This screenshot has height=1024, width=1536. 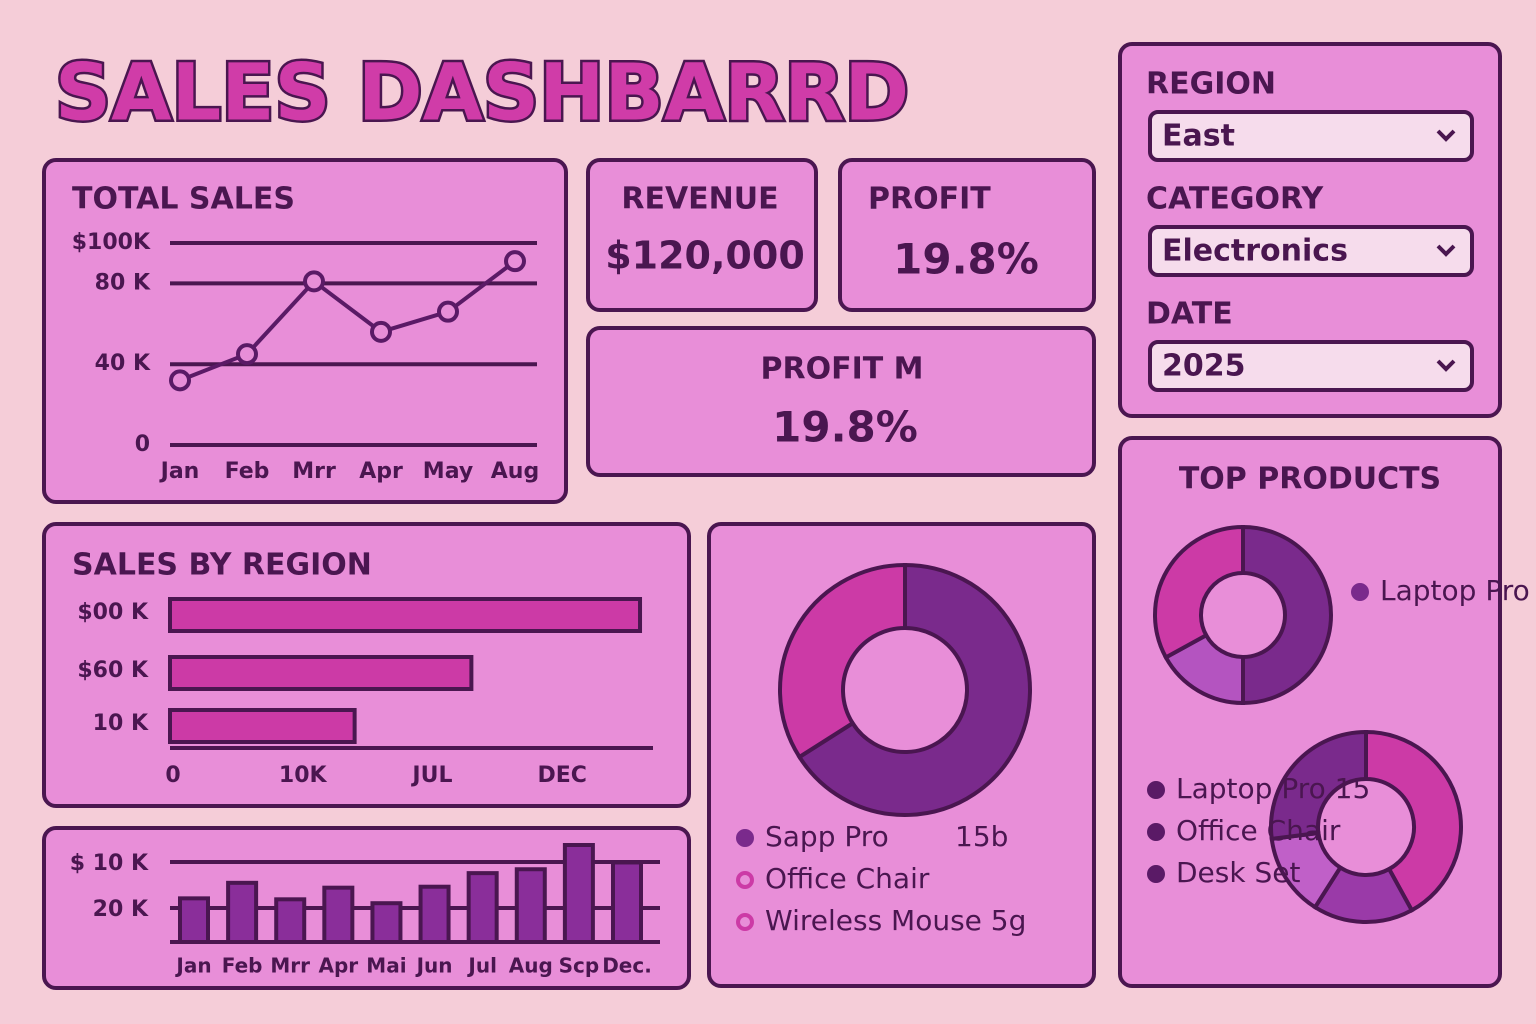 I want to click on annotation: 15b, so click(x=981, y=836).